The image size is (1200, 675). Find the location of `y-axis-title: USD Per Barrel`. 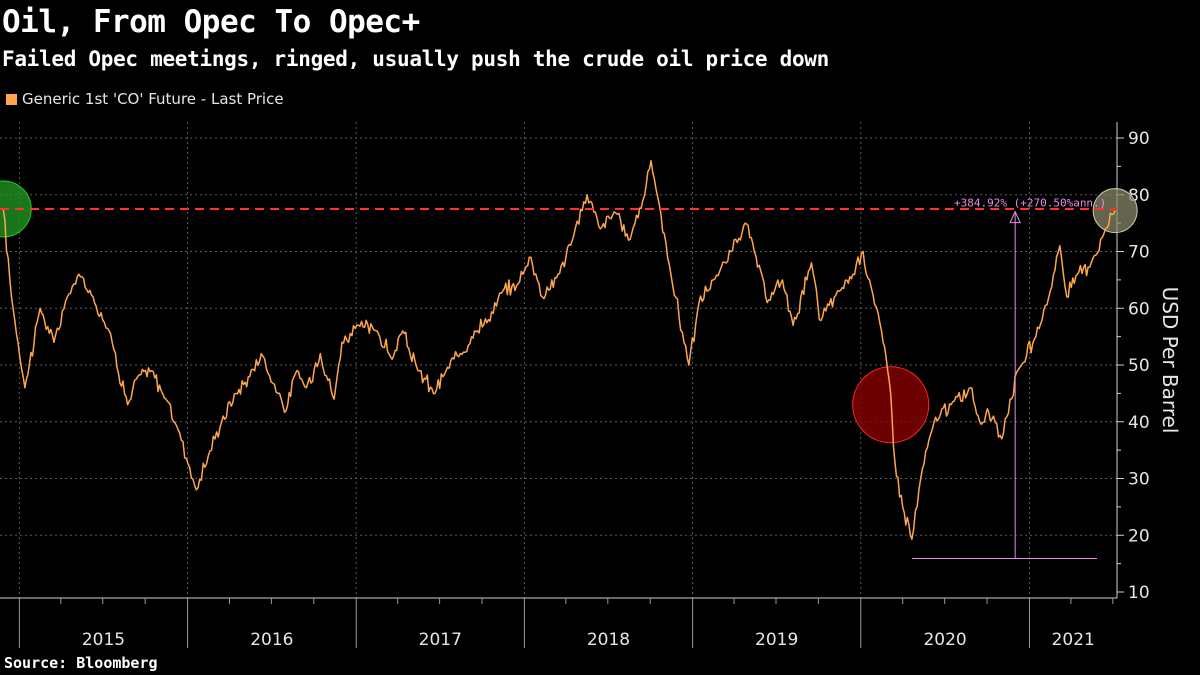

y-axis-title: USD Per Barrel is located at coordinates (1170, 360).